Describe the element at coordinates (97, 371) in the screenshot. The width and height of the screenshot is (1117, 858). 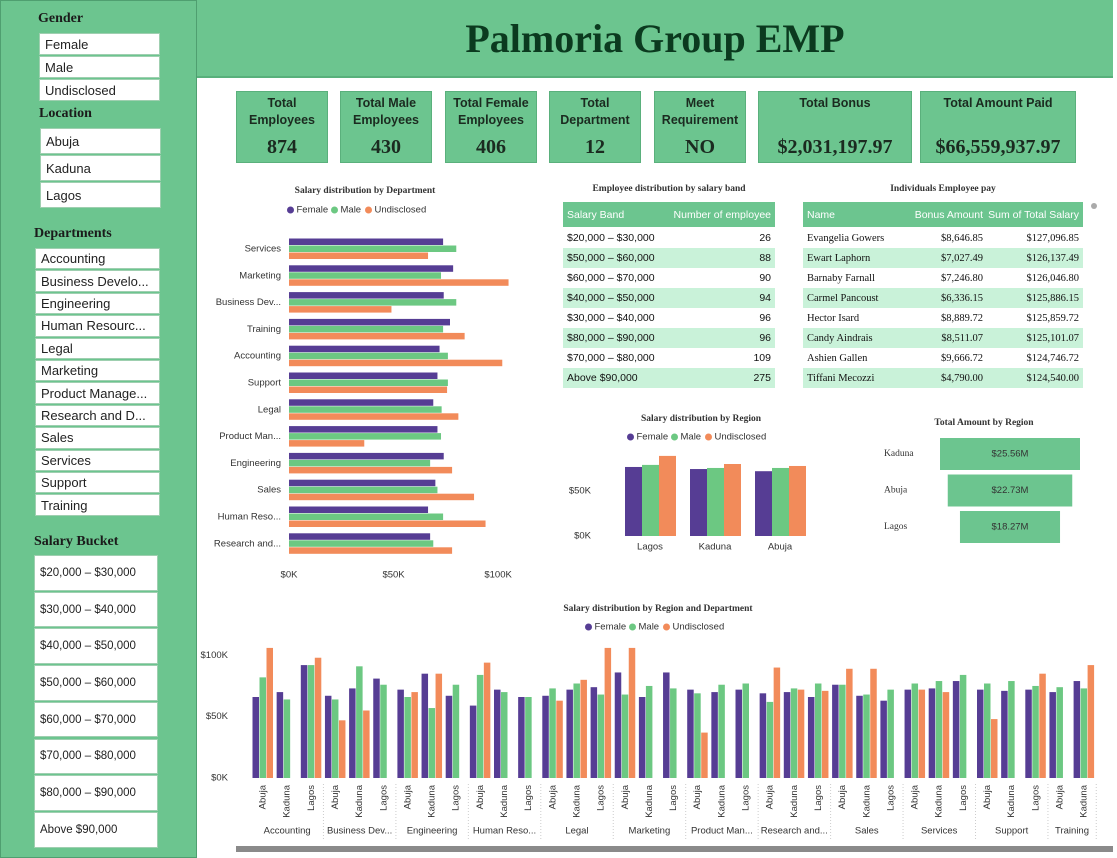
I see `slicer-item: Marketing` at that location.